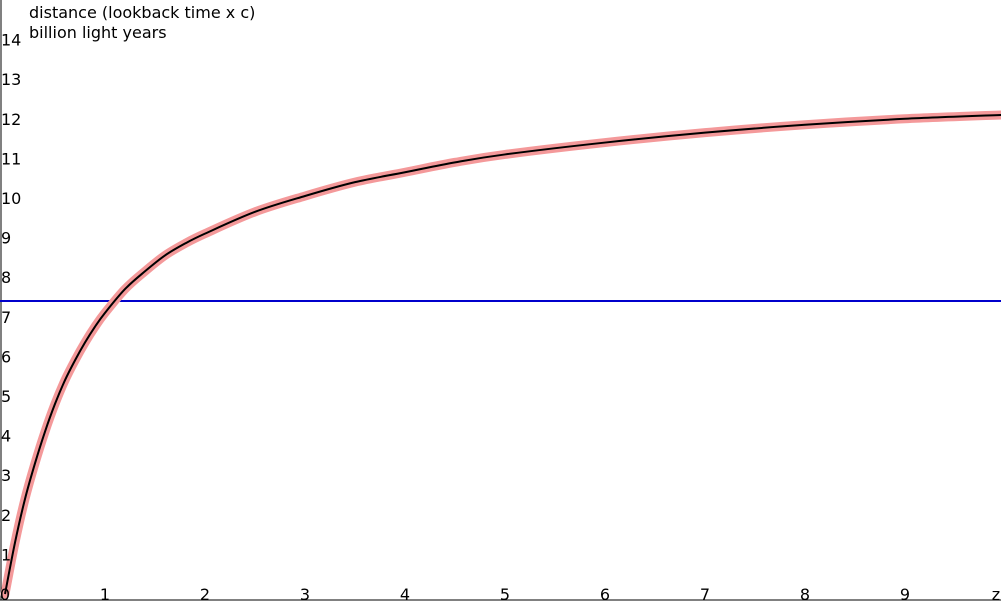 Image resolution: width=1001 pixels, height=601 pixels. I want to click on y-axis-label-line2: billion light years, so click(98, 32).